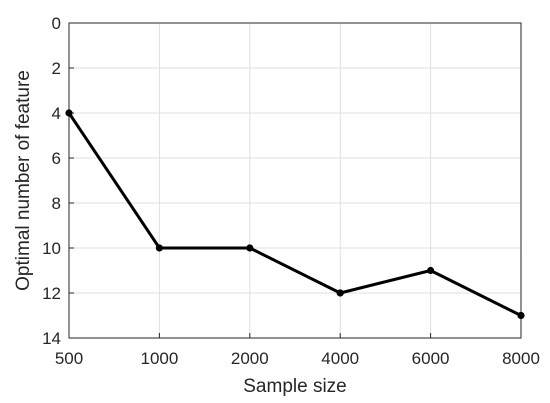 The image size is (550, 403). I want to click on y-tick-label: 10, so click(51, 248).